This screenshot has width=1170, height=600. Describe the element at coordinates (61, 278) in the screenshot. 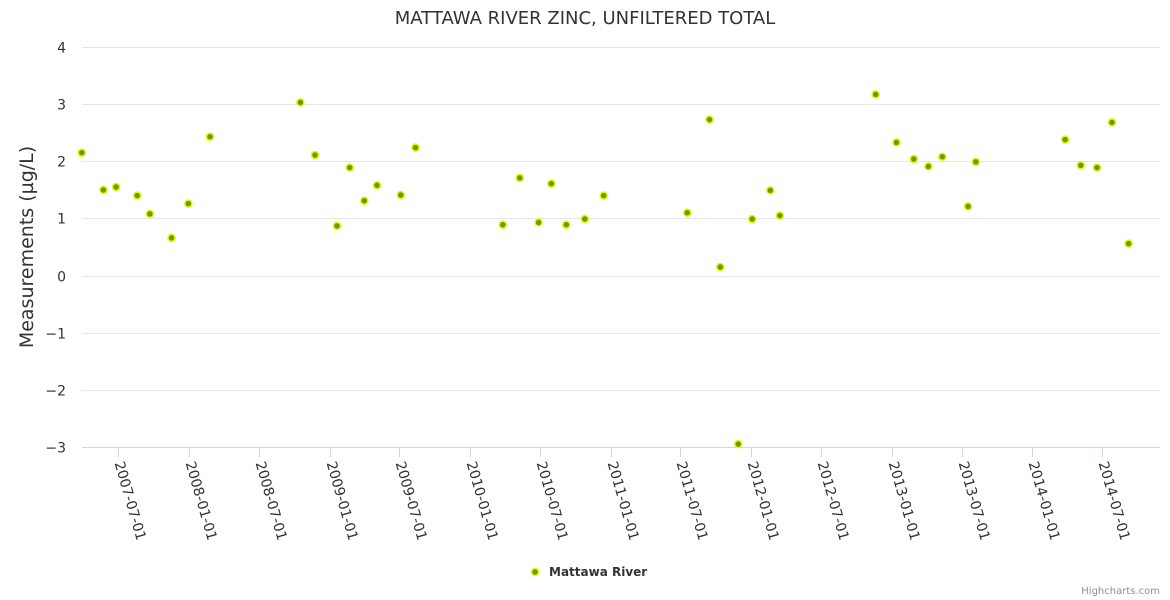

I see `y-tick-label: 0` at that location.